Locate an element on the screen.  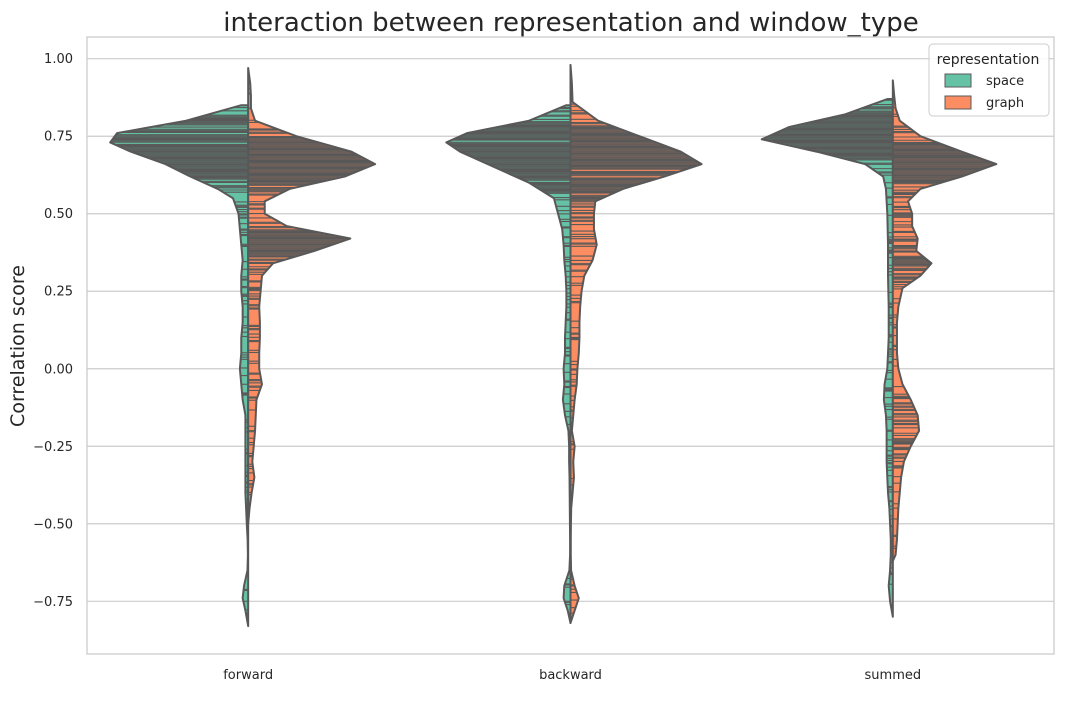
y-tick-label: 0.00 is located at coordinates (58, 369).